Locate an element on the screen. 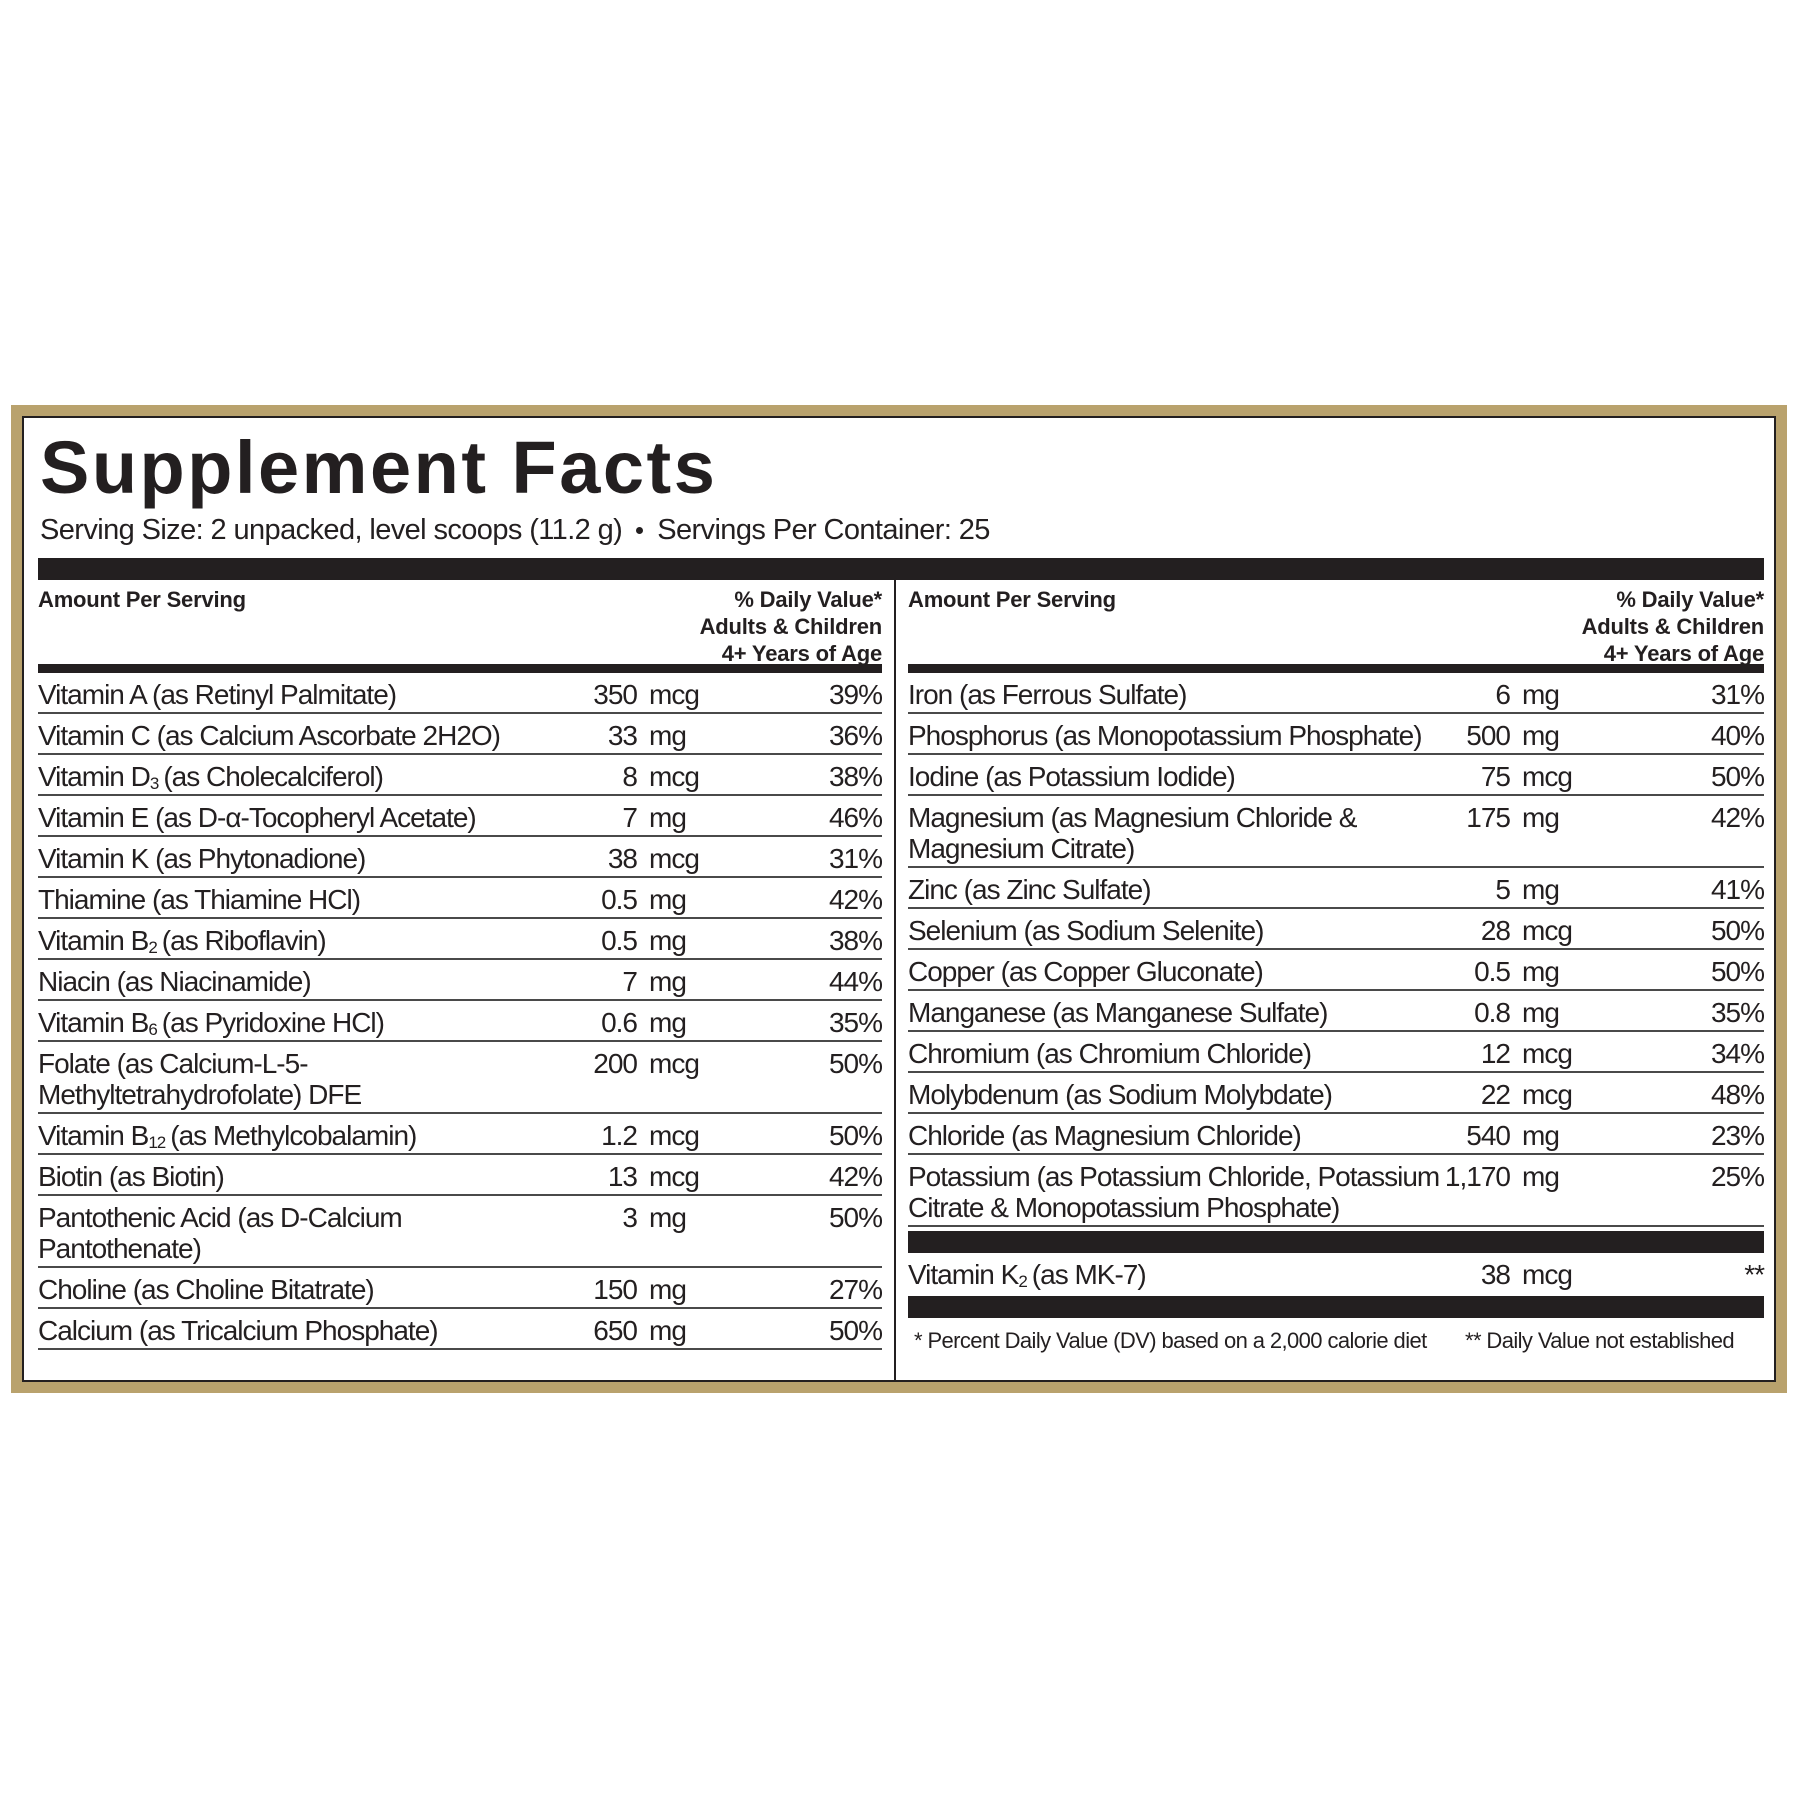  daily-value: 36% is located at coordinates (855, 735).